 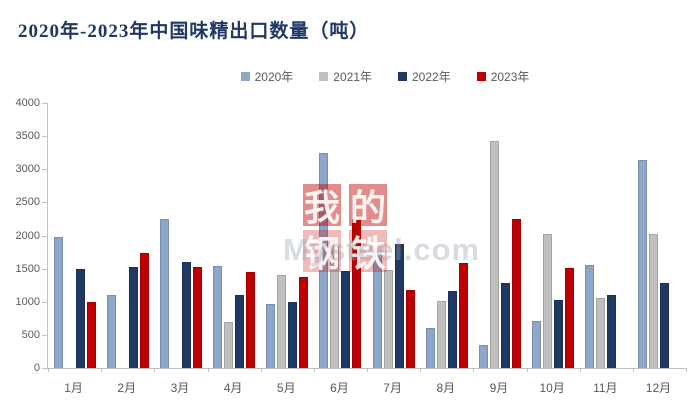 What do you see at coordinates (304, 322) in the screenshot?
I see `bar-2023年-5月` at bounding box center [304, 322].